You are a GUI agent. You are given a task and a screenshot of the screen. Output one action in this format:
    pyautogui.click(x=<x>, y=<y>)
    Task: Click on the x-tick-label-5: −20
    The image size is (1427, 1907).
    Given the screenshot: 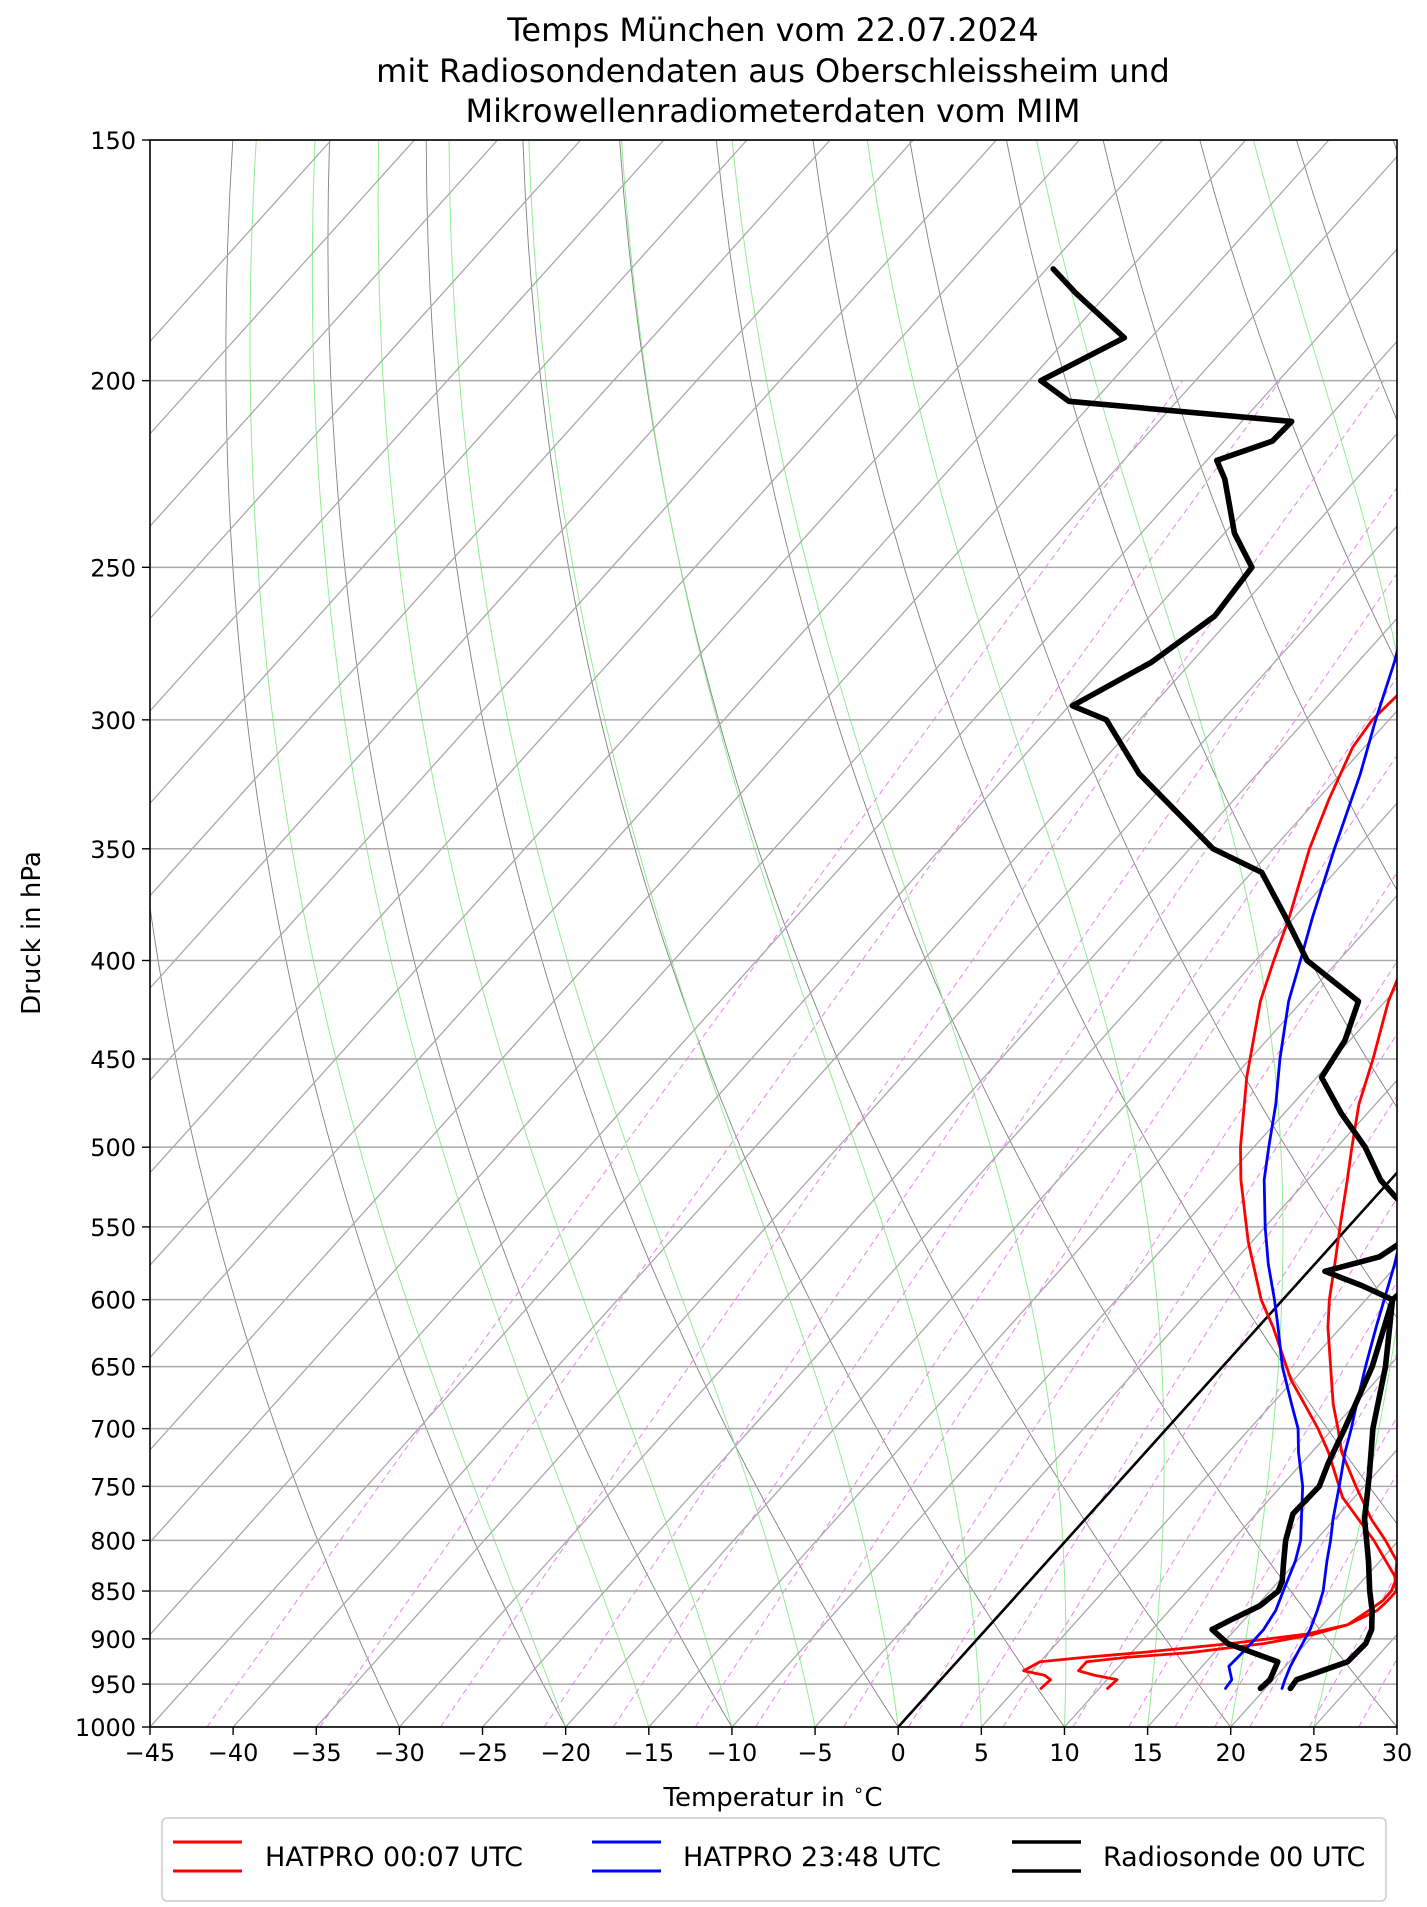 What is the action you would take?
    pyautogui.click(x=565, y=1753)
    